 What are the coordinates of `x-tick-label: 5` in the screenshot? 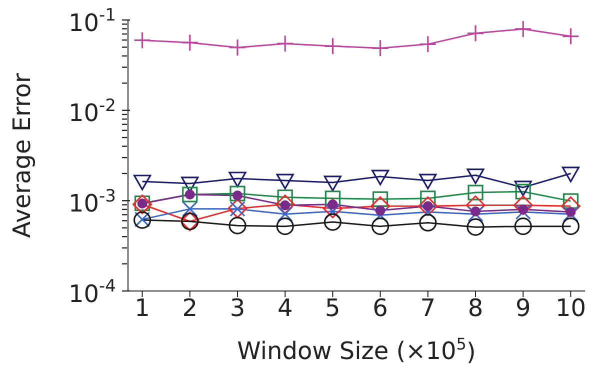 It's located at (332, 308).